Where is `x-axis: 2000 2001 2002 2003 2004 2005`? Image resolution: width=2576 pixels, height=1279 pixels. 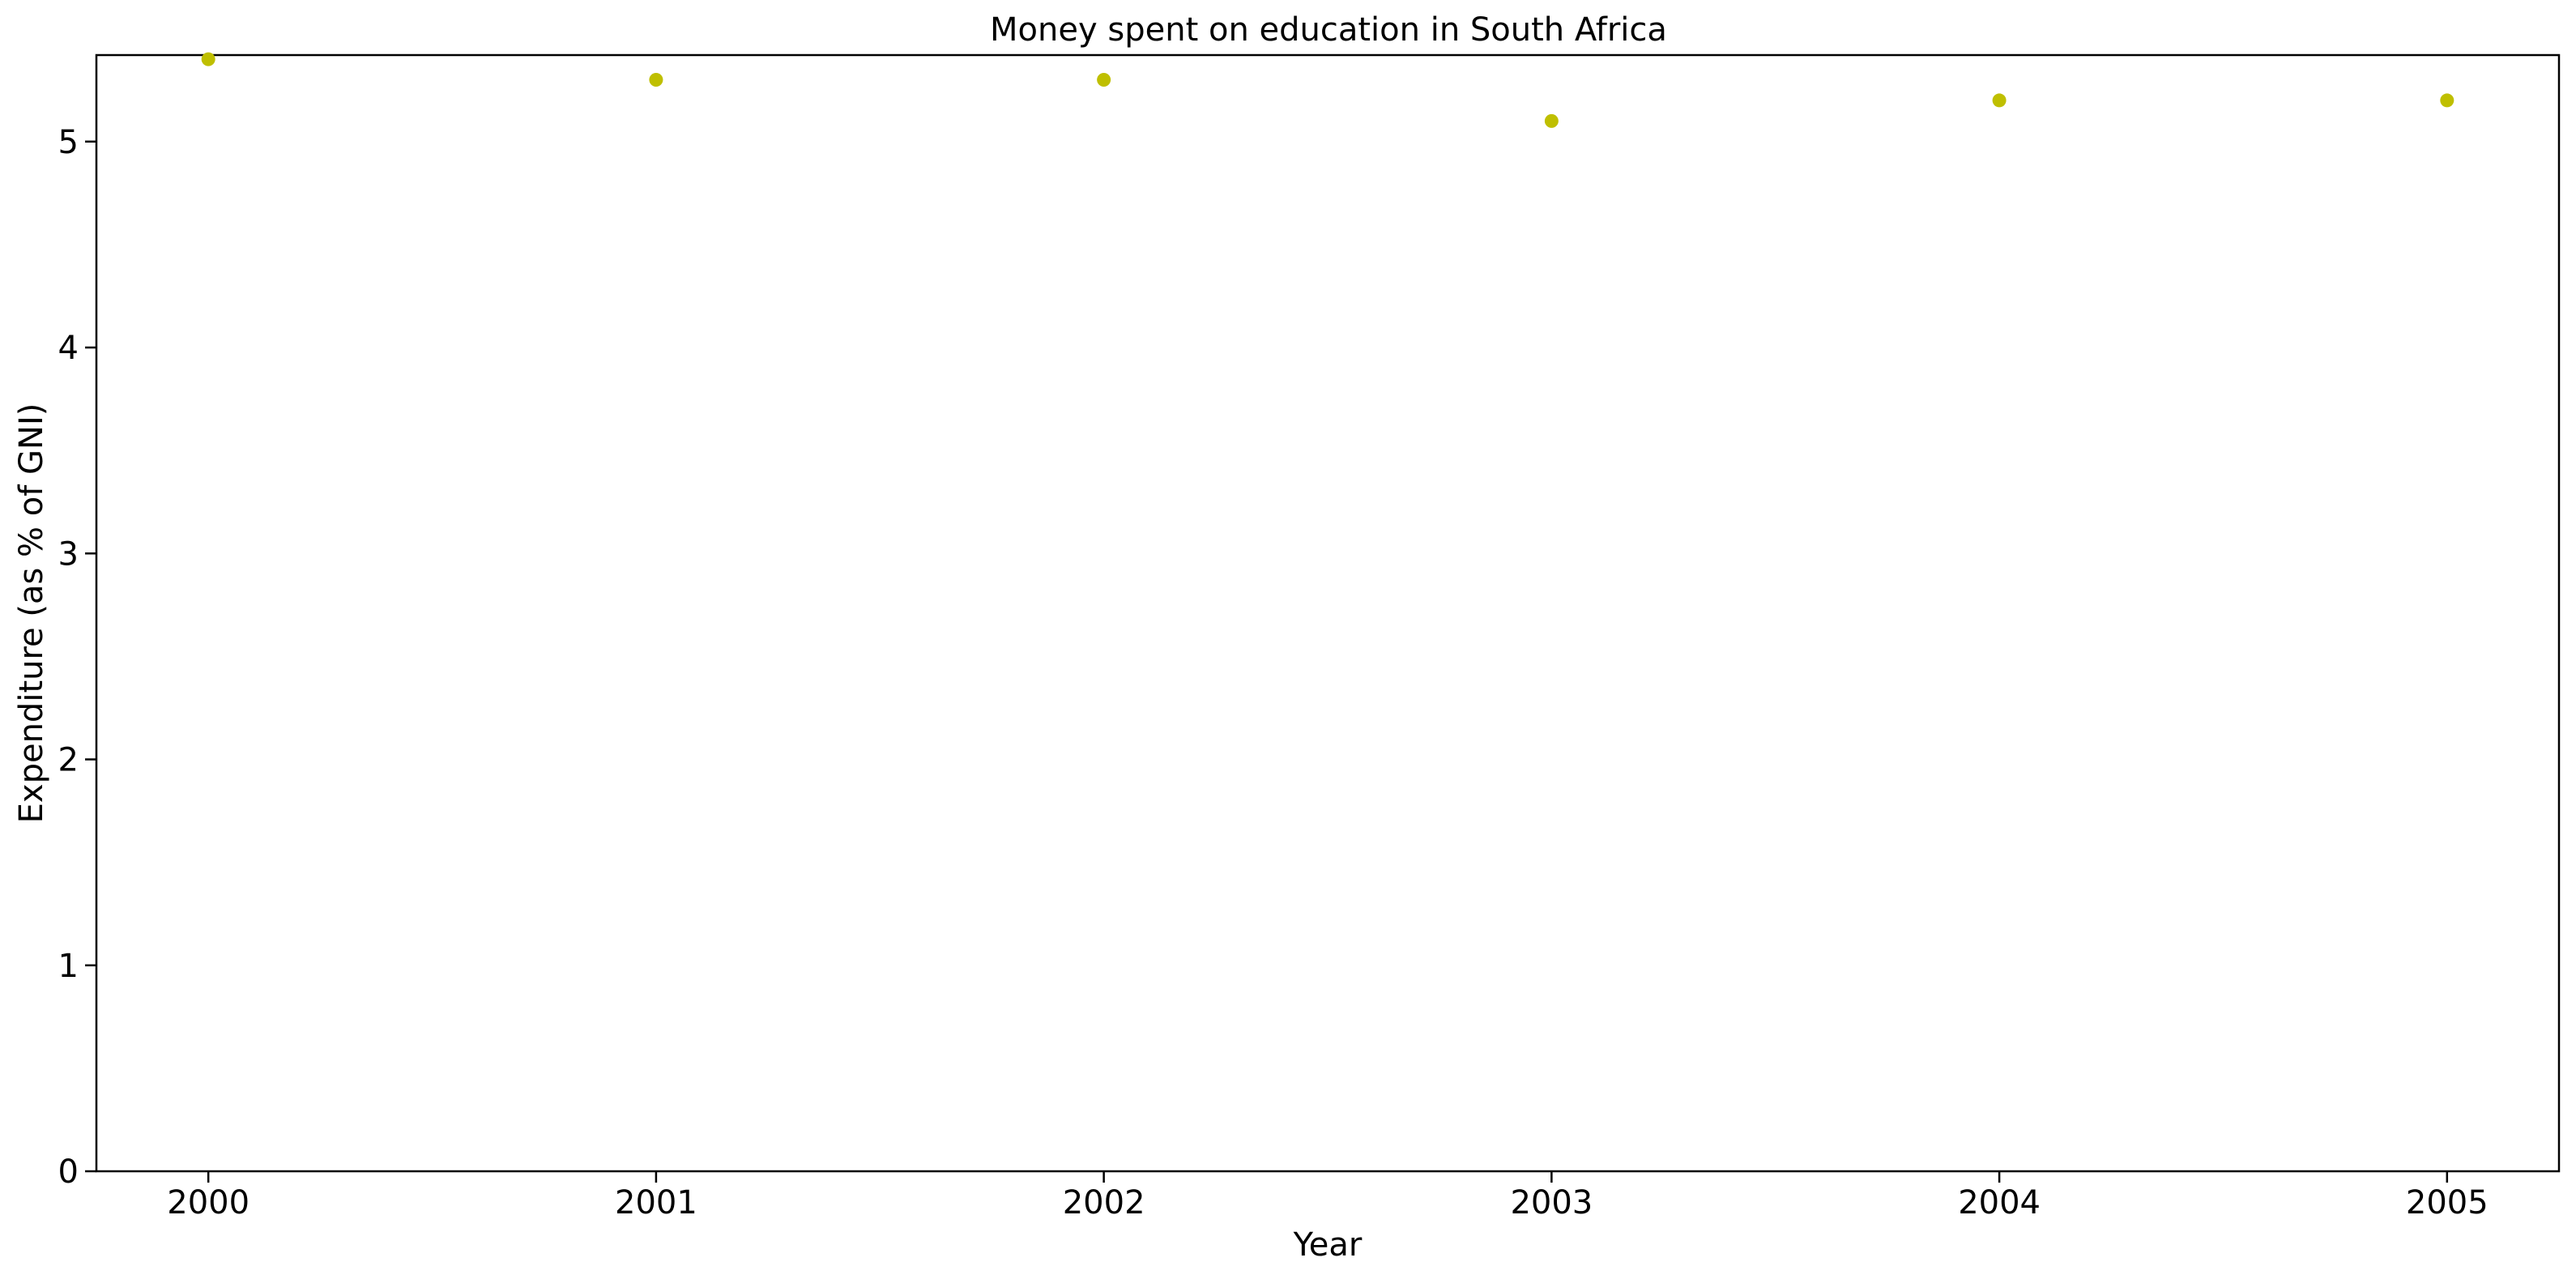 x-axis: 2000 2001 2002 2003 2004 2005 is located at coordinates (1328, 1196).